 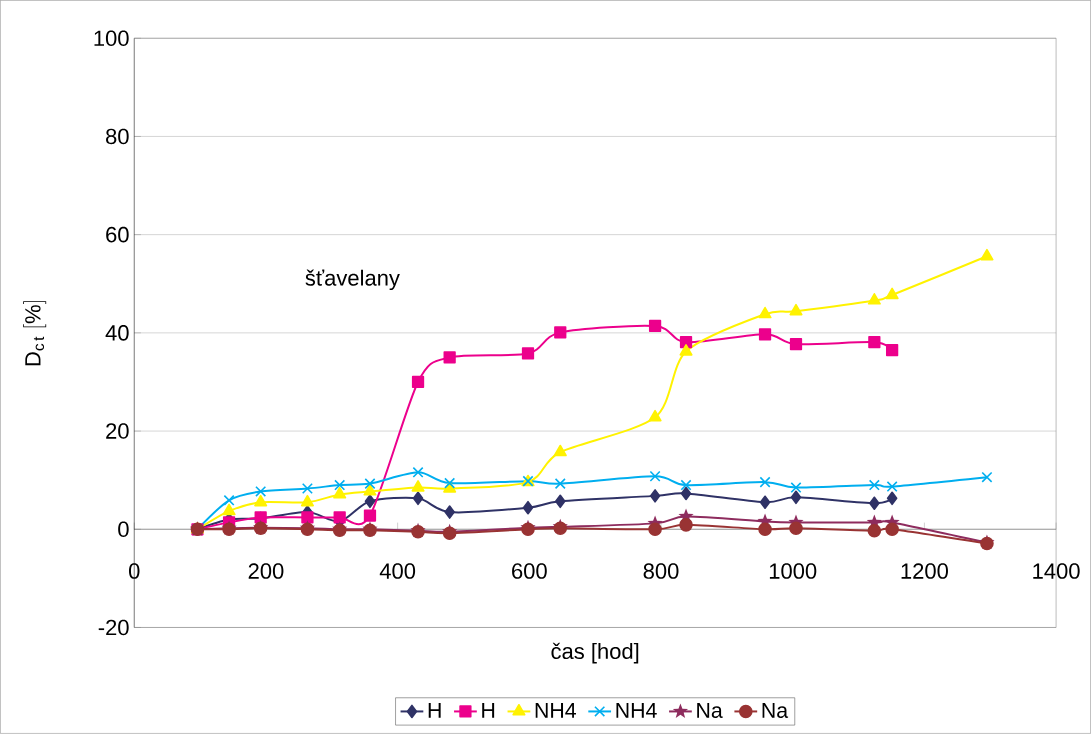 I want to click on x-axis-title: čas [hod], so click(x=595, y=653).